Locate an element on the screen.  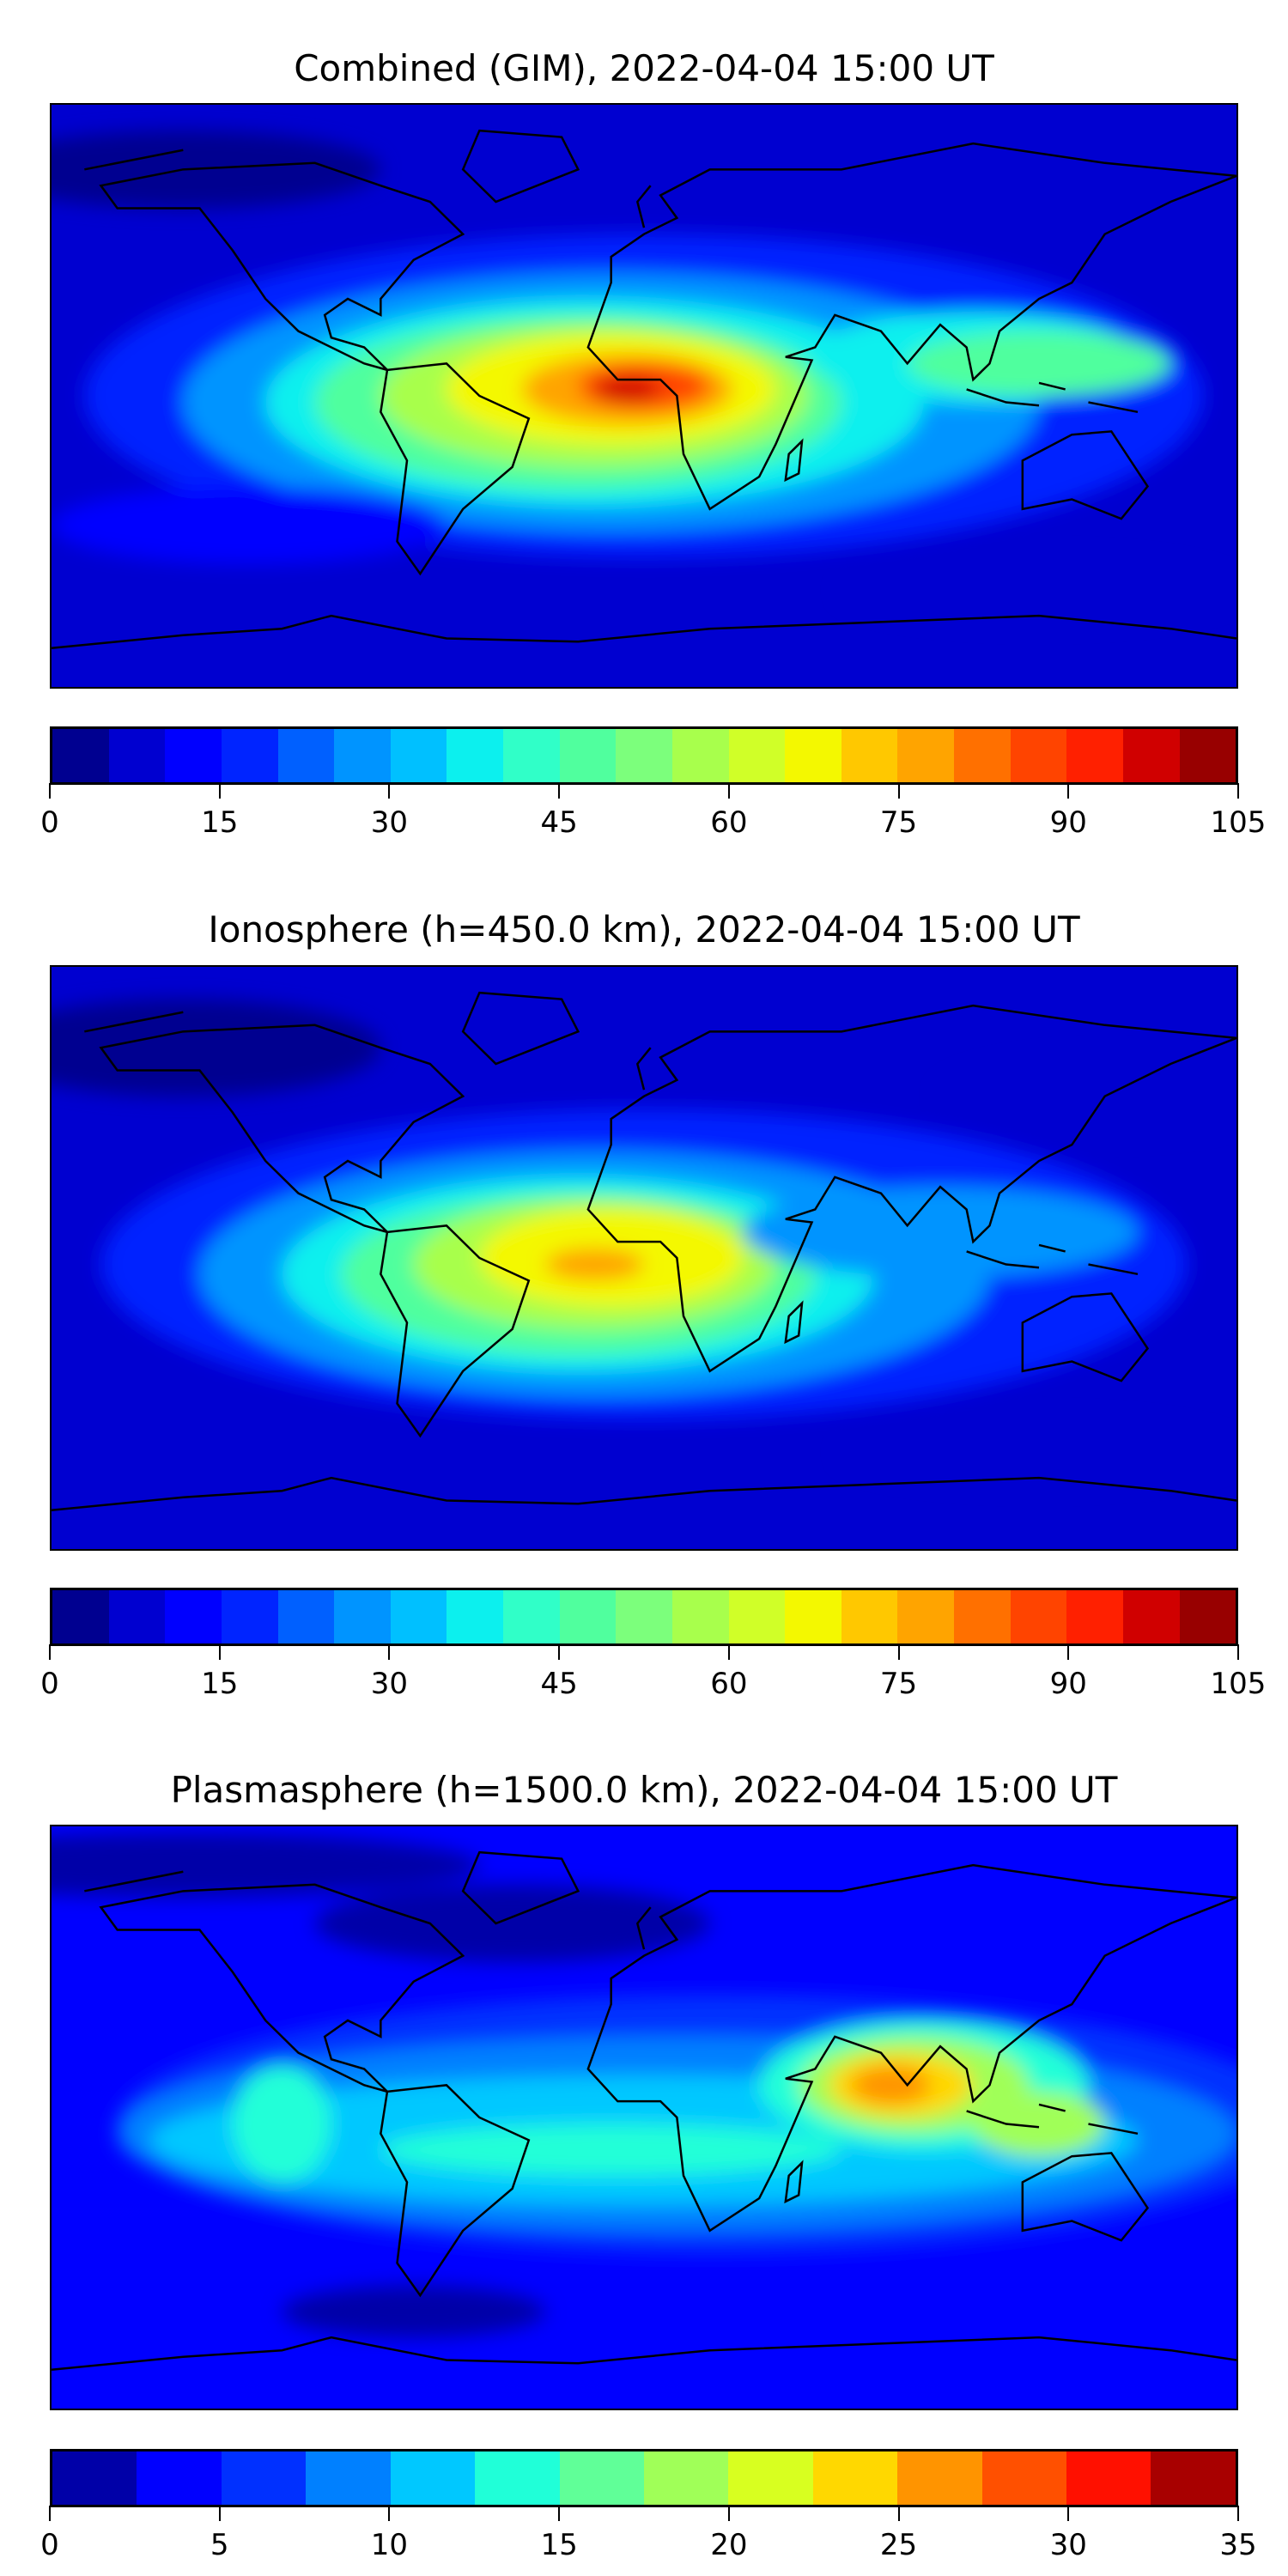
colorbar-tick-label: 60 is located at coordinates (729, 1684).